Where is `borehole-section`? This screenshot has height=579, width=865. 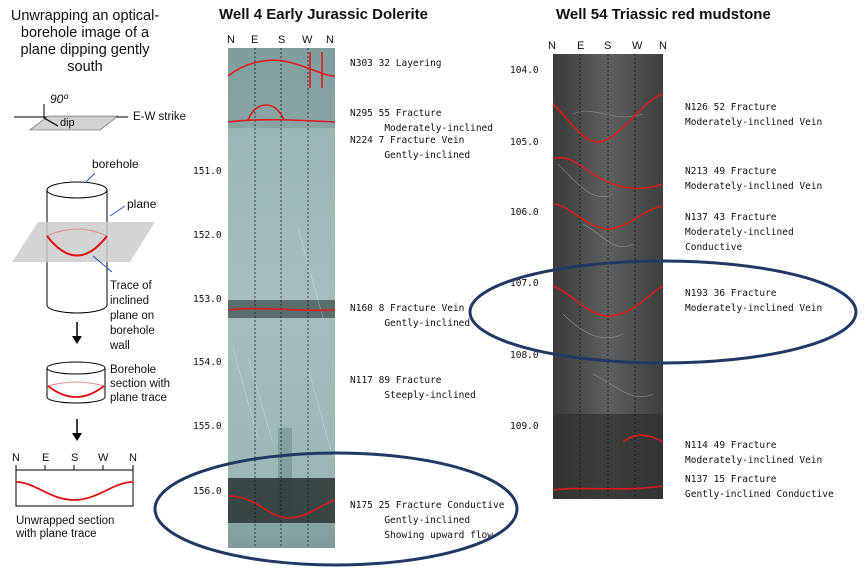 borehole-section is located at coordinates (76, 382).